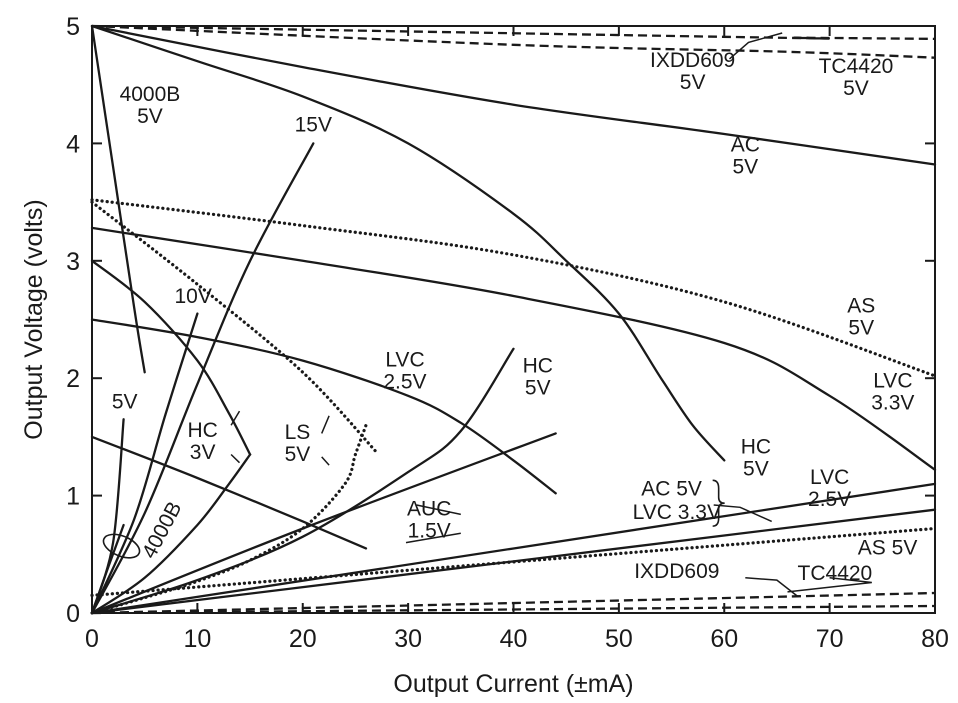 The height and width of the screenshot is (703, 958). Describe the element at coordinates (935, 639) in the screenshot. I see `x-tick-label: 80` at that location.